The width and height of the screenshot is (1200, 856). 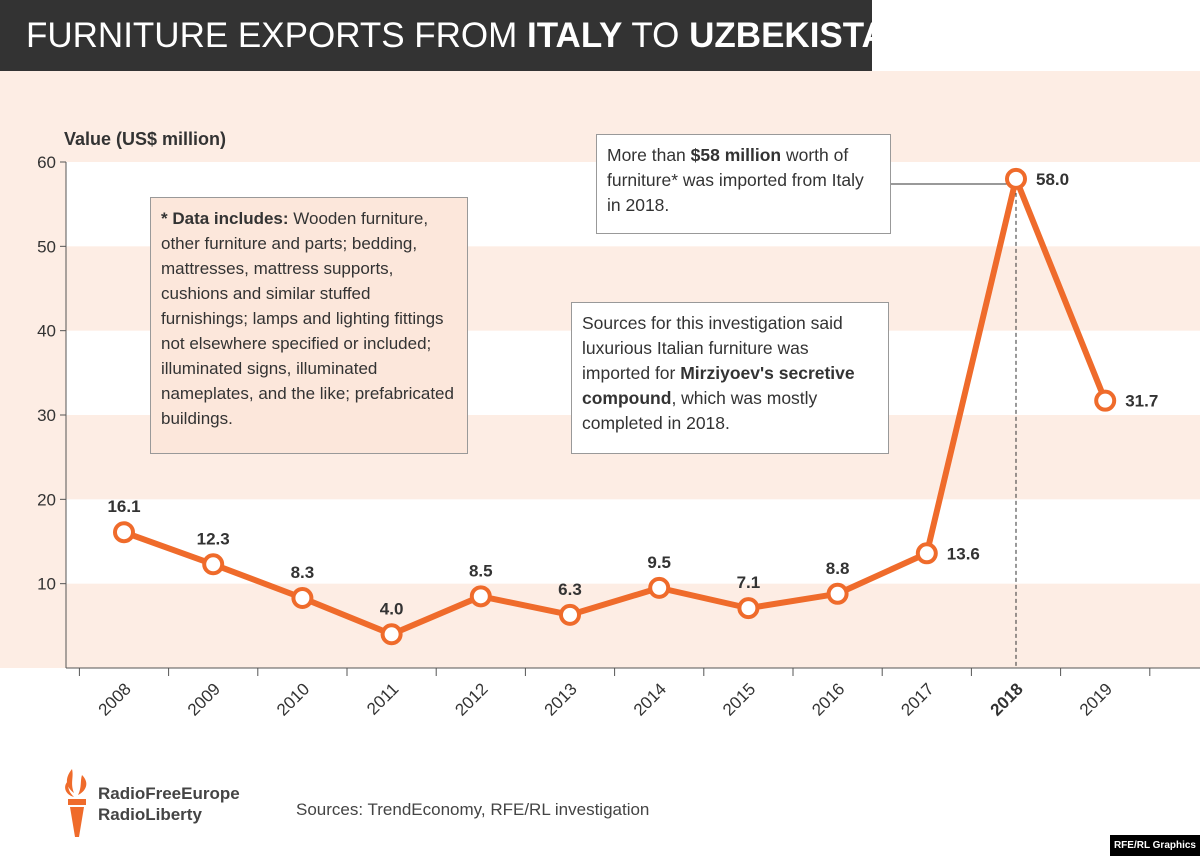 I want to click on data-label: 4.0, so click(x=392, y=608).